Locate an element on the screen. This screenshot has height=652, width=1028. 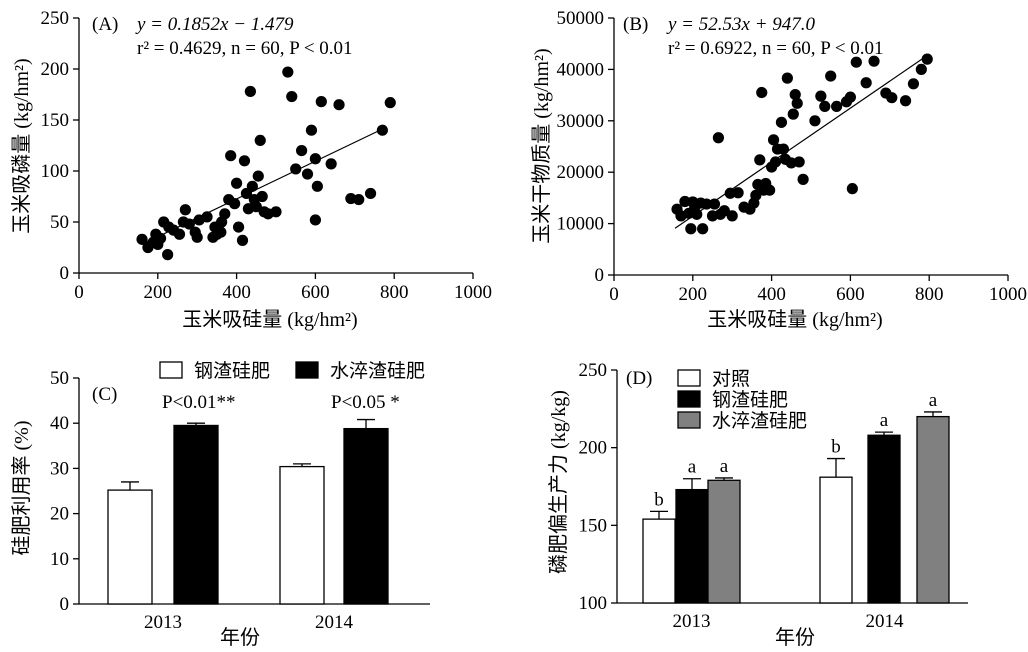
panel-d-label: (D) is located at coordinates (639, 378).